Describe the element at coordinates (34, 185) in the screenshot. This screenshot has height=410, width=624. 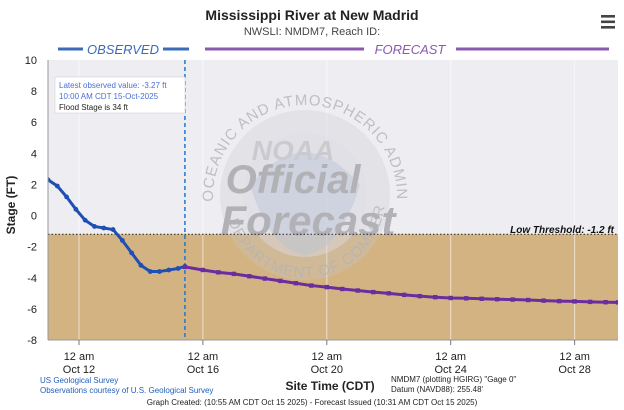
I see `y-tick-label: 2` at that location.